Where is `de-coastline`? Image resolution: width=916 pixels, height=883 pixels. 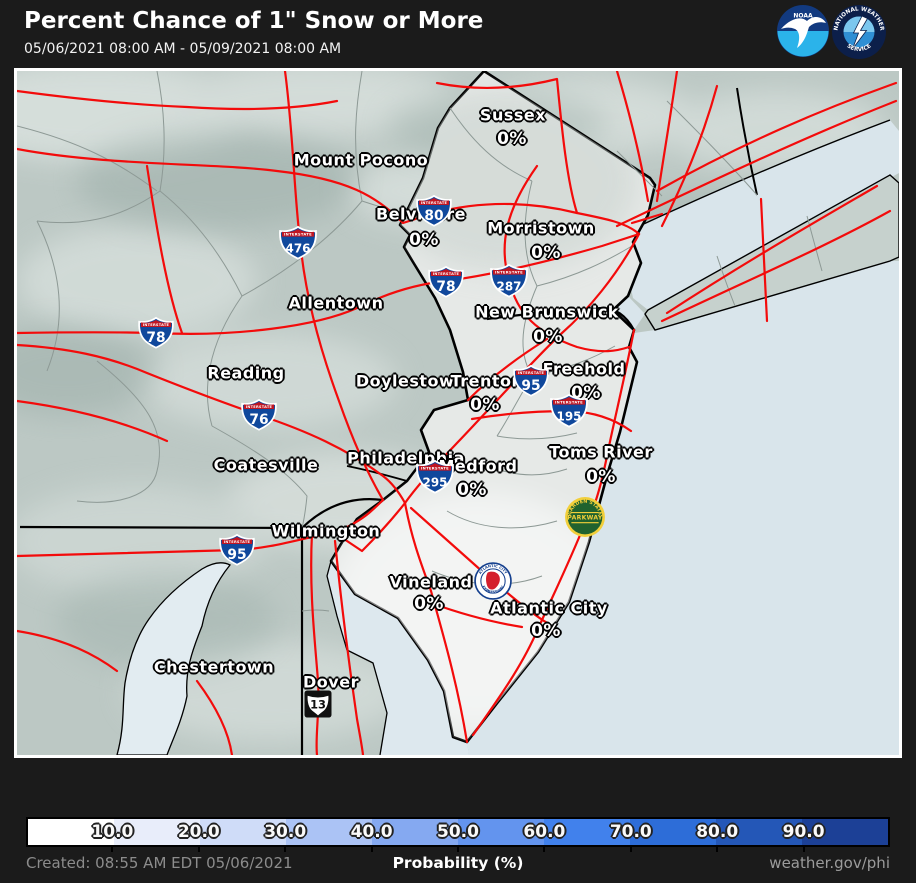
de-coastline is located at coordinates (357, 657).